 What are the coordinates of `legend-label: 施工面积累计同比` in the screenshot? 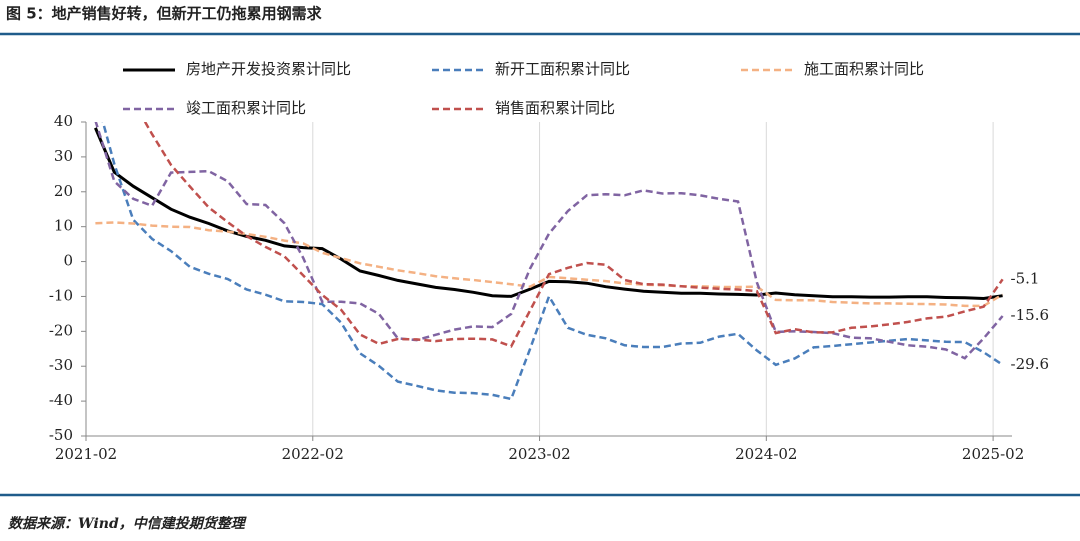 It's located at (864, 69).